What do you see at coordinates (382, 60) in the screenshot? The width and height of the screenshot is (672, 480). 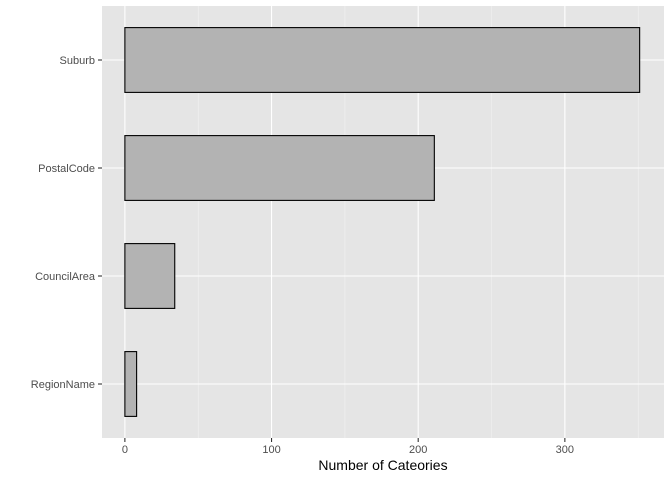 I see `bar-suburb` at bounding box center [382, 60].